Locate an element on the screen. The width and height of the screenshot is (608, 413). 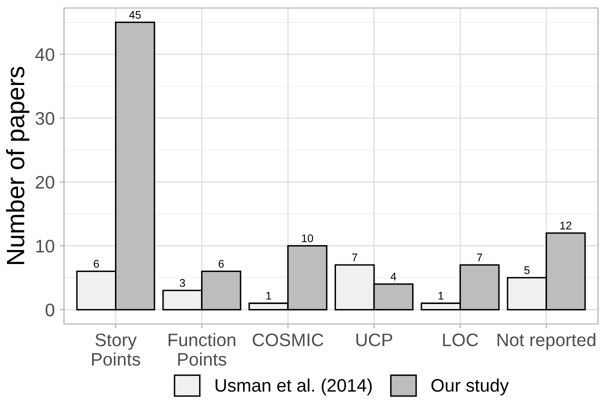
data-label: 5 is located at coordinates (527, 270).